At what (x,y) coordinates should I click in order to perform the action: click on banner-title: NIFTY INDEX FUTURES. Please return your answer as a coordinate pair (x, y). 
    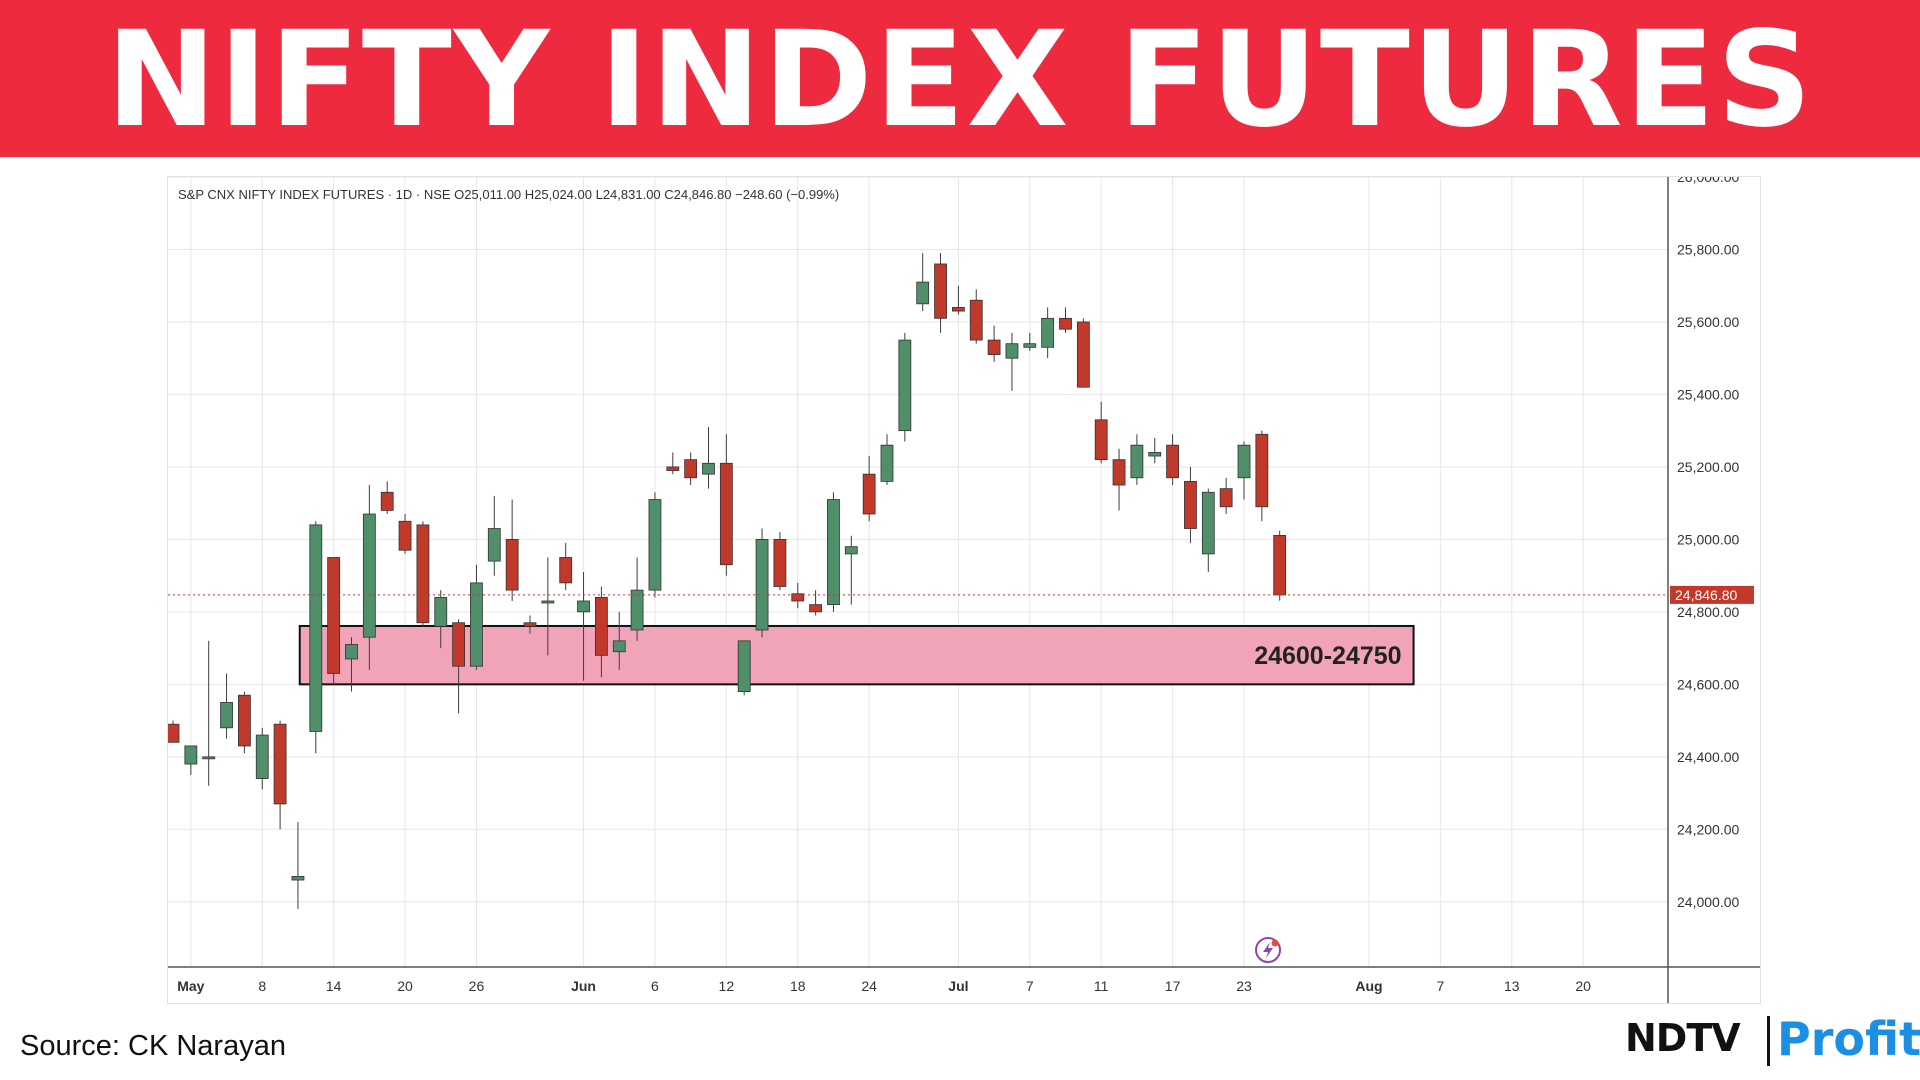
    Looking at the image, I should click on (960, 80).